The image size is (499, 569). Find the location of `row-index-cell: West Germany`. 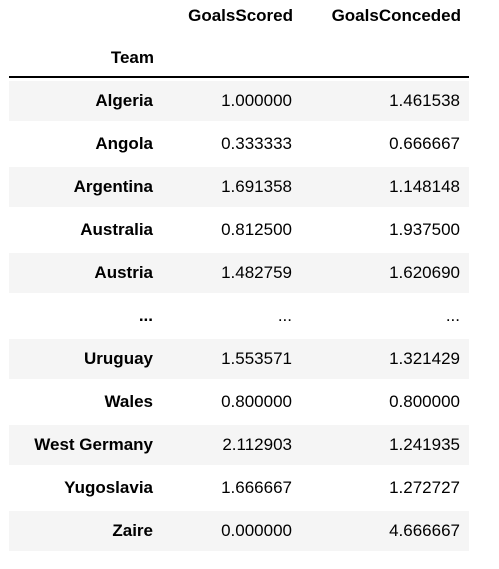

row-index-cell: West Germany is located at coordinates (93, 444).